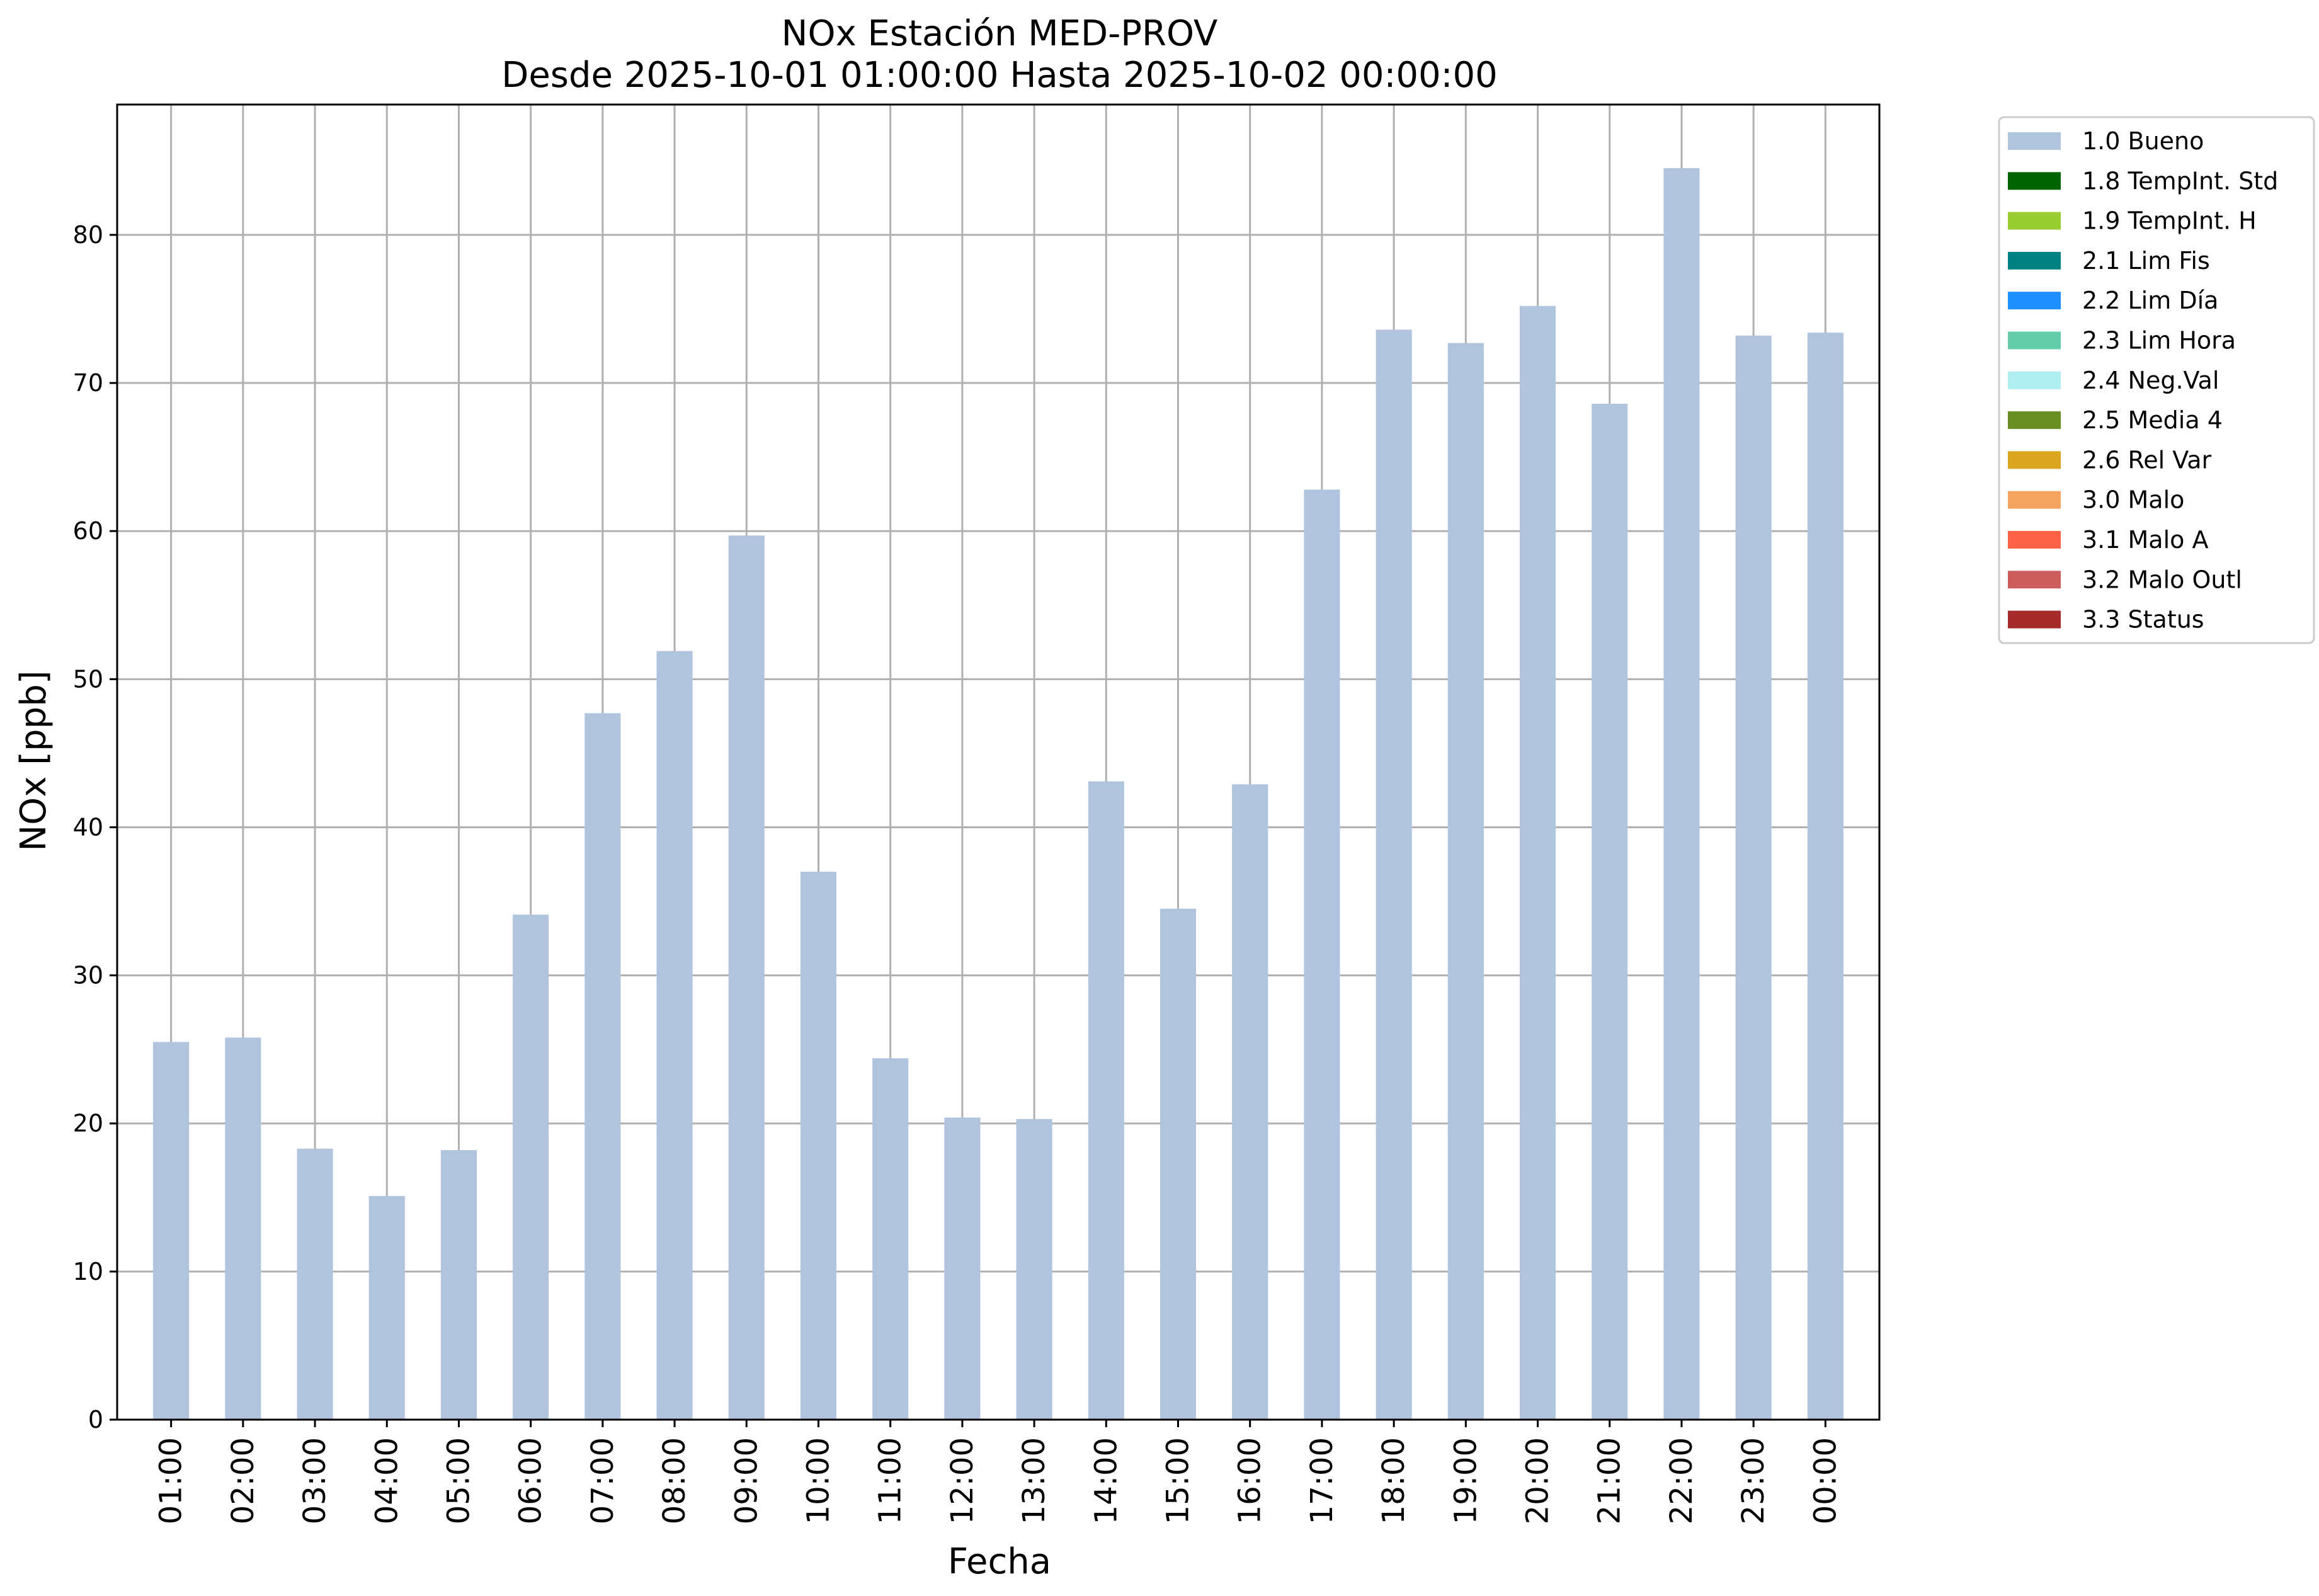  I want to click on legend-label: 2.3 Lim Hora, so click(2159, 341).